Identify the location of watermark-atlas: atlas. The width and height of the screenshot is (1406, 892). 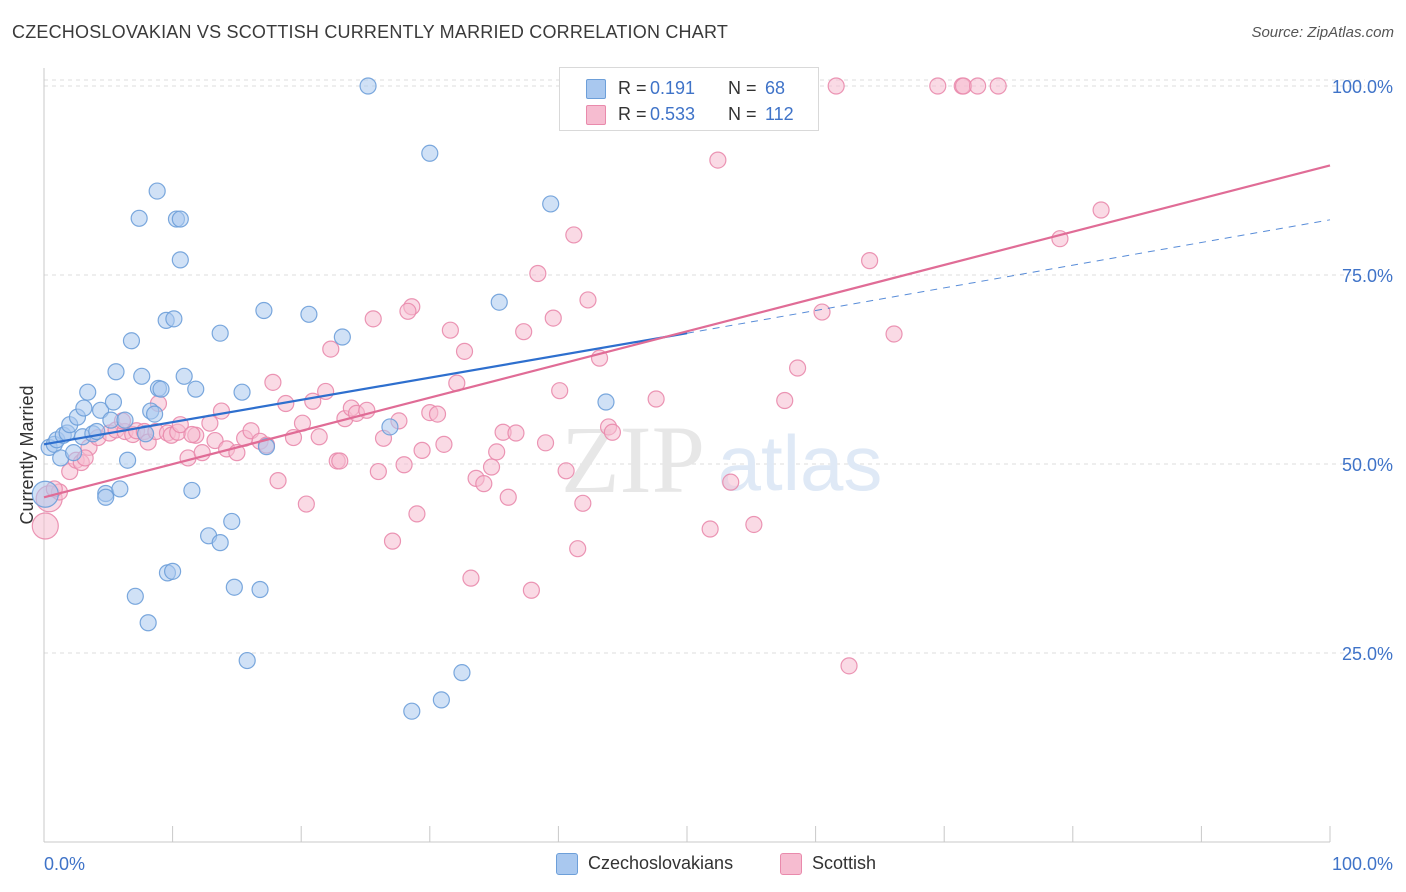
(800, 463).